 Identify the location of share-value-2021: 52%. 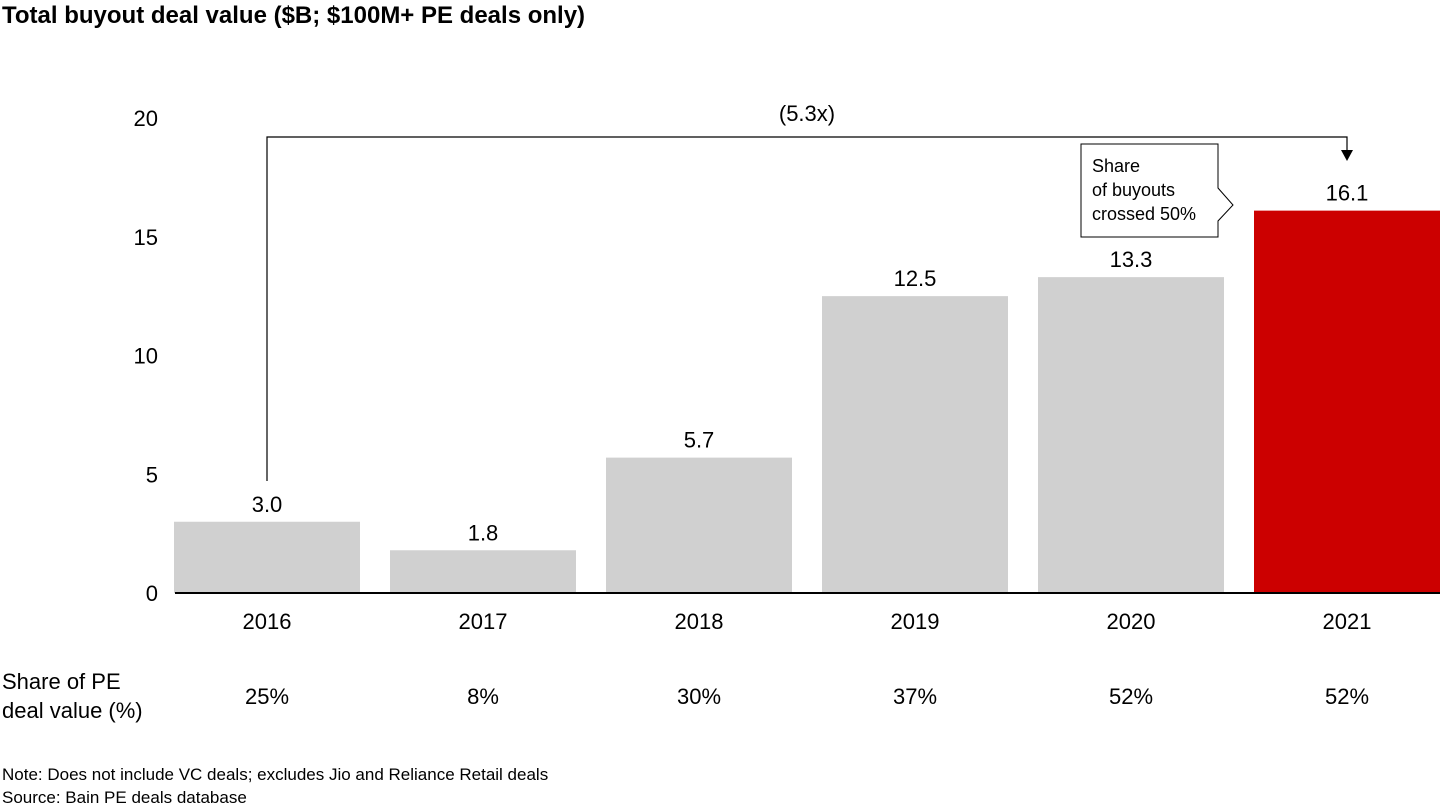
(1347, 696).